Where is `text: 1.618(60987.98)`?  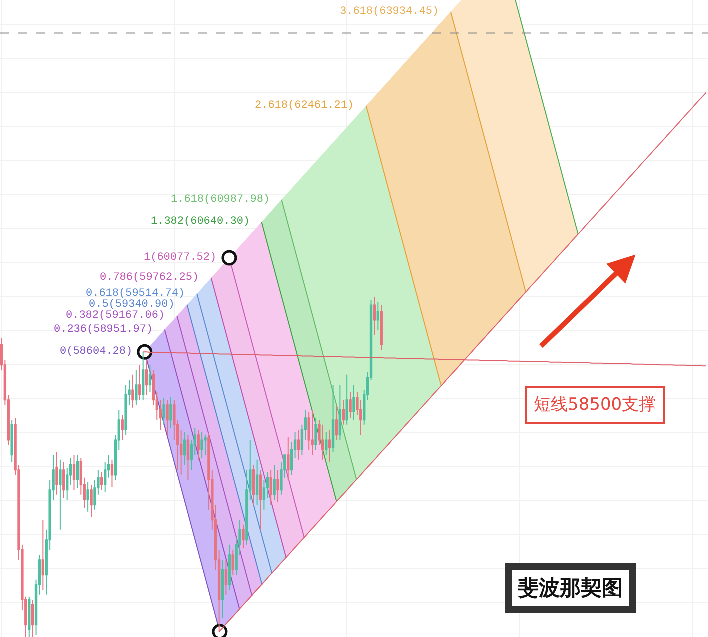
text: 1.618(60987.98) is located at coordinates (220, 200).